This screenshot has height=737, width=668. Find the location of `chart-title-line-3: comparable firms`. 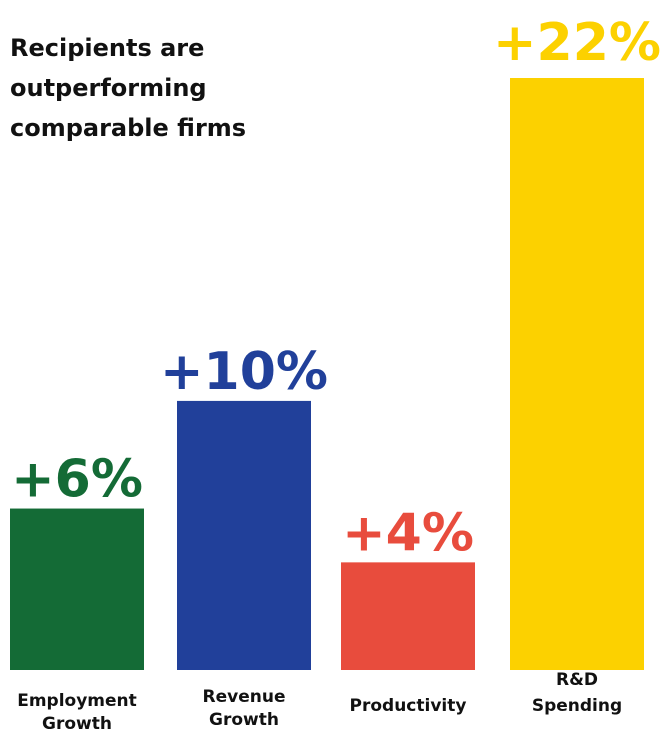

chart-title-line-3: comparable firms is located at coordinates (128, 128).